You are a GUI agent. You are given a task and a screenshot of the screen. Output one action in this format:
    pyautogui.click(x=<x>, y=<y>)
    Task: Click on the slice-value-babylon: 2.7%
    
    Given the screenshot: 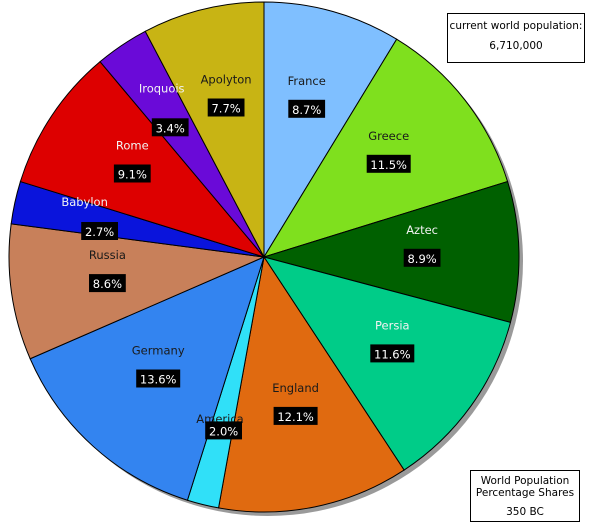 What is the action you would take?
    pyautogui.click(x=99, y=232)
    